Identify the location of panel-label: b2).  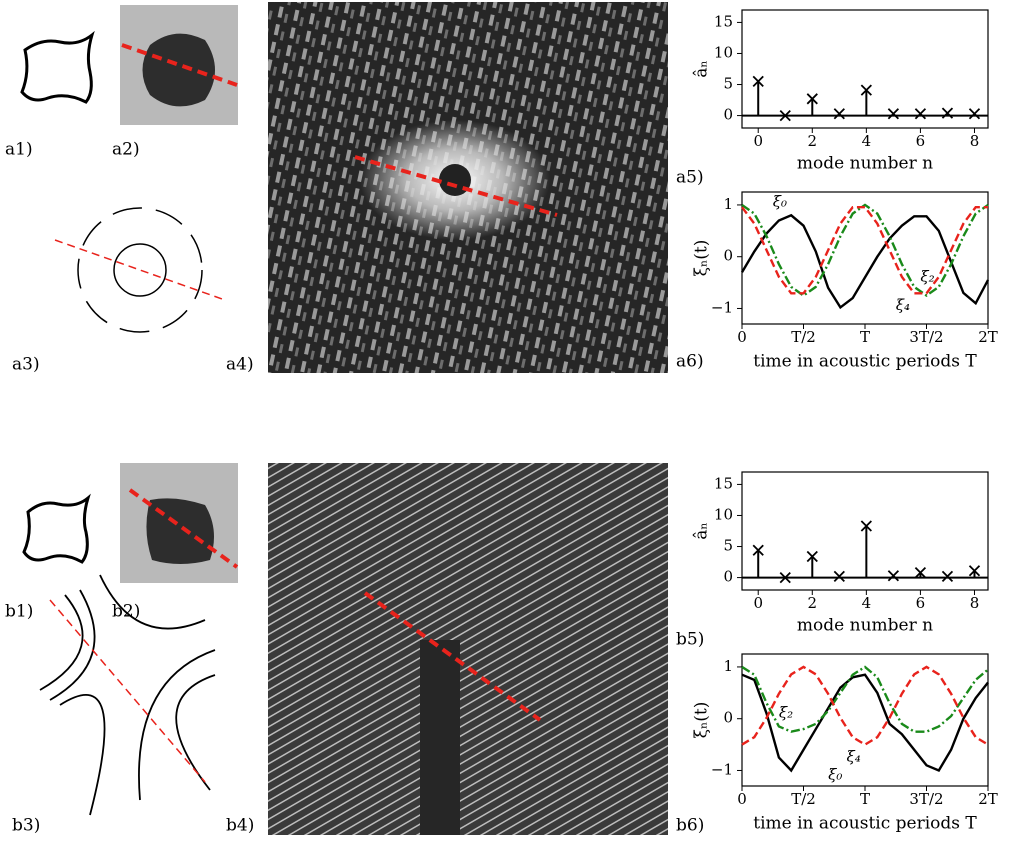
(126, 612).